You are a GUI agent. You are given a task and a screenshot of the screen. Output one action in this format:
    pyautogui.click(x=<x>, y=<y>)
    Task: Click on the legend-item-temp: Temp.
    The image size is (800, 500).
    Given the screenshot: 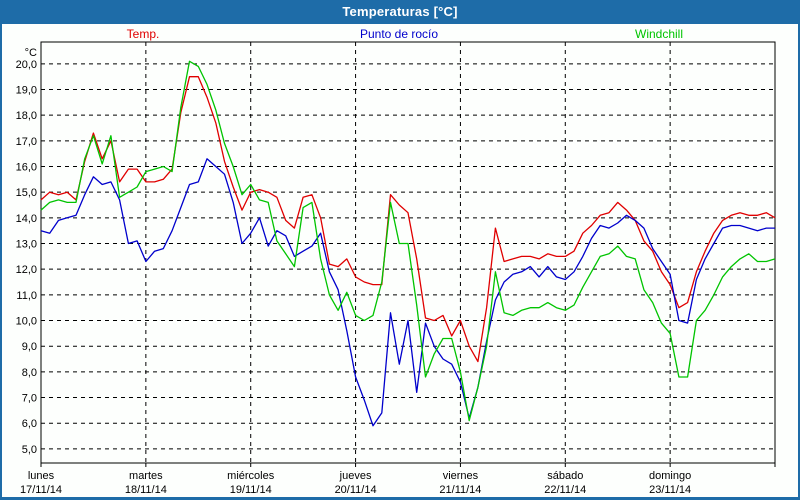 What is the action you would take?
    pyautogui.click(x=143, y=34)
    